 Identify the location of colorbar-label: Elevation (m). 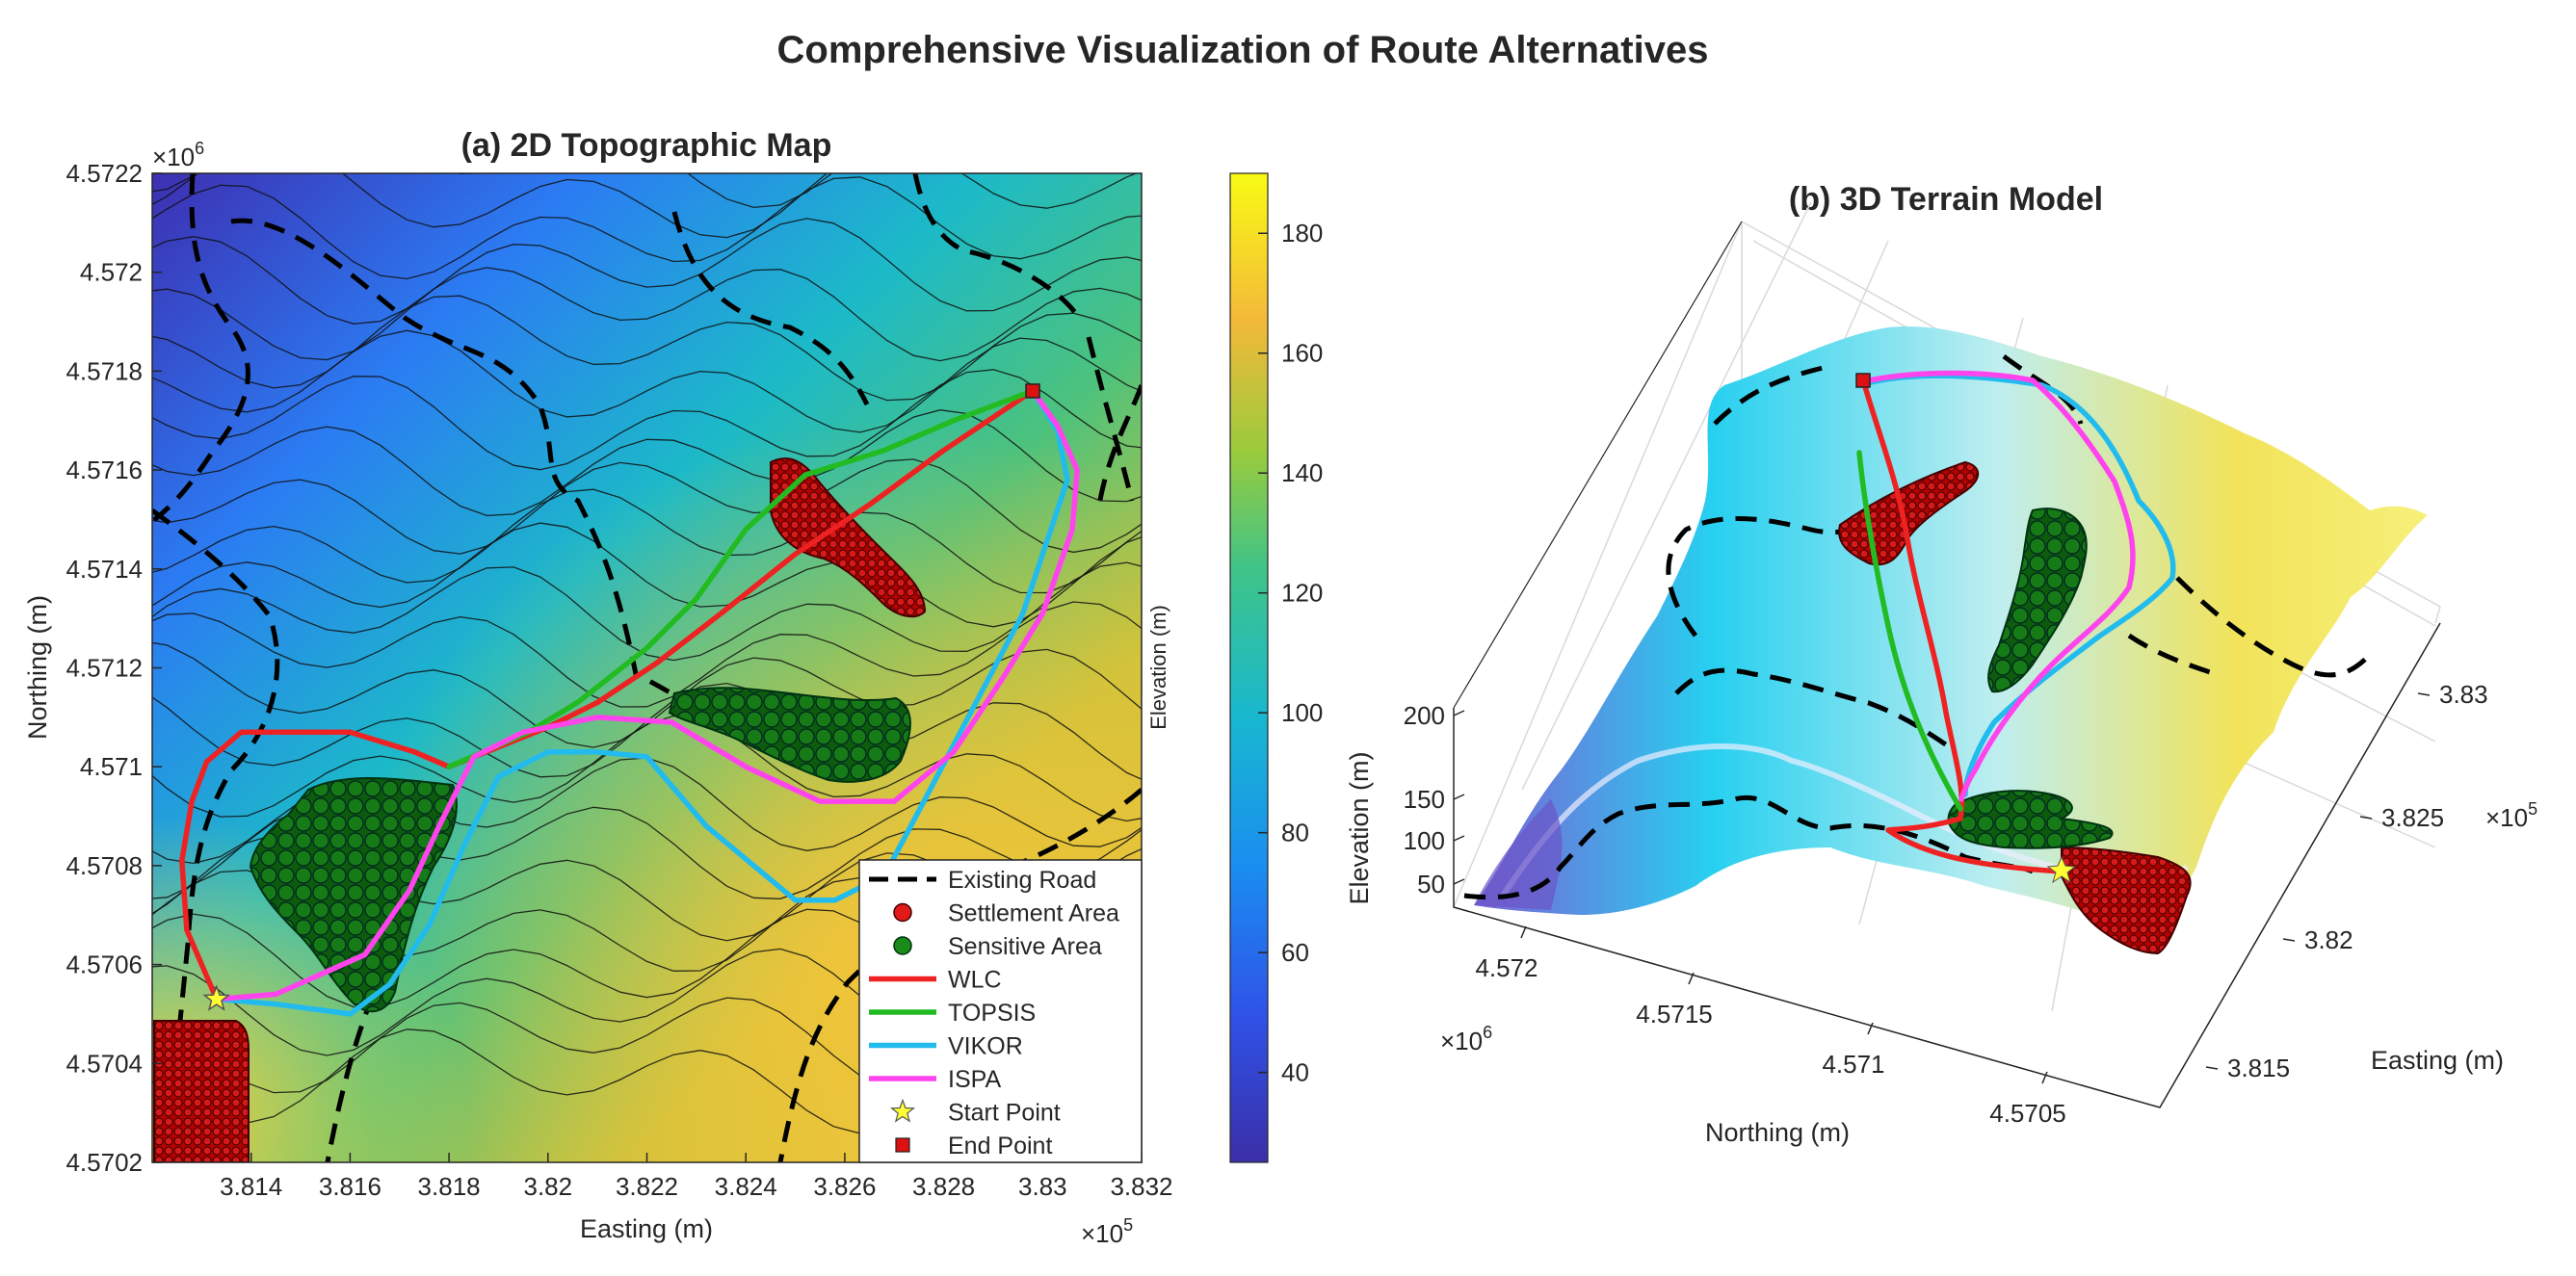
(1158, 667).